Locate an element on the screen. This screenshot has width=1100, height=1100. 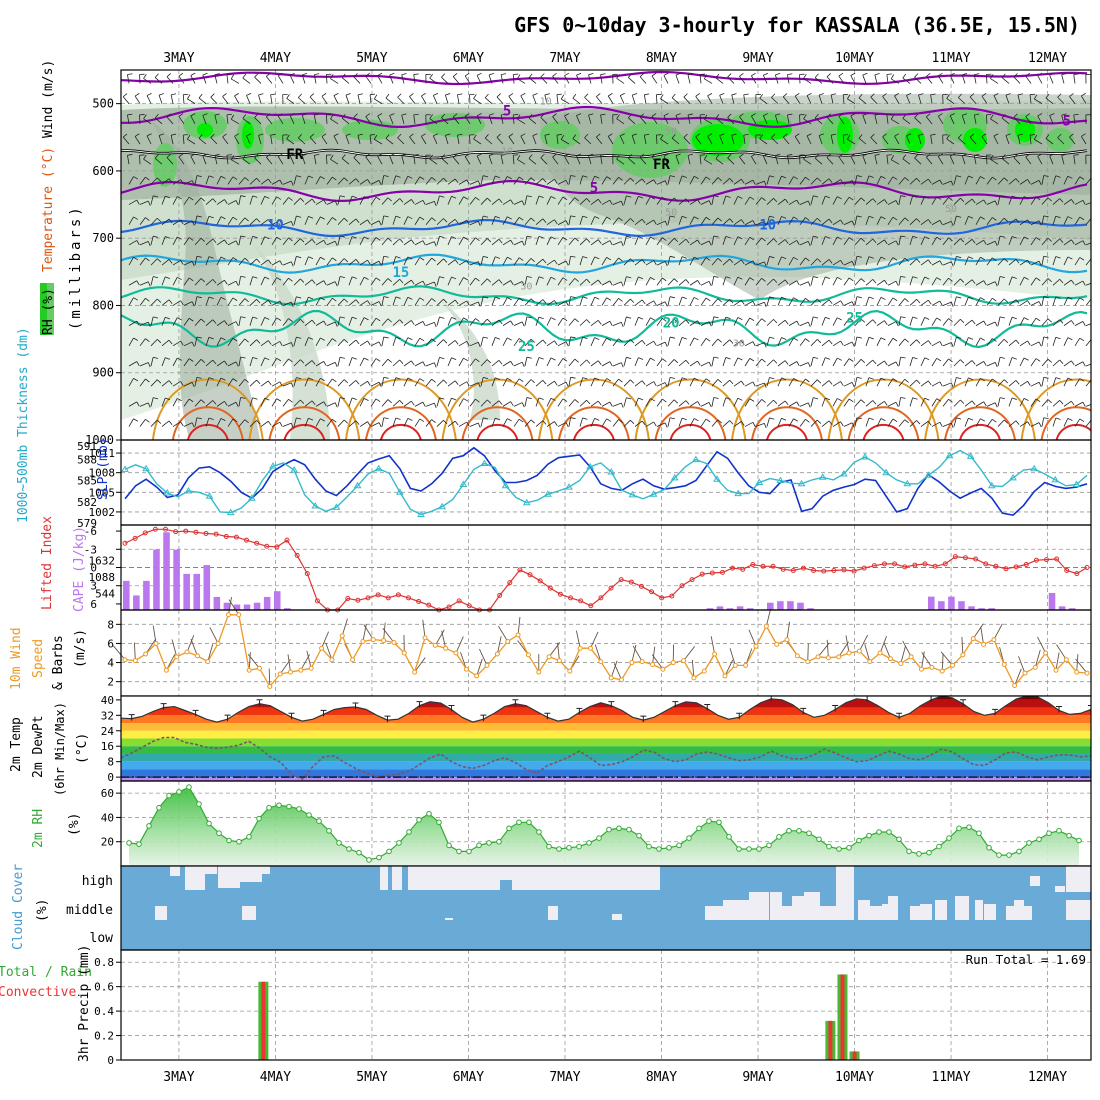
precip-run-total: Run Total = 1.69 is located at coordinates (1026, 959).